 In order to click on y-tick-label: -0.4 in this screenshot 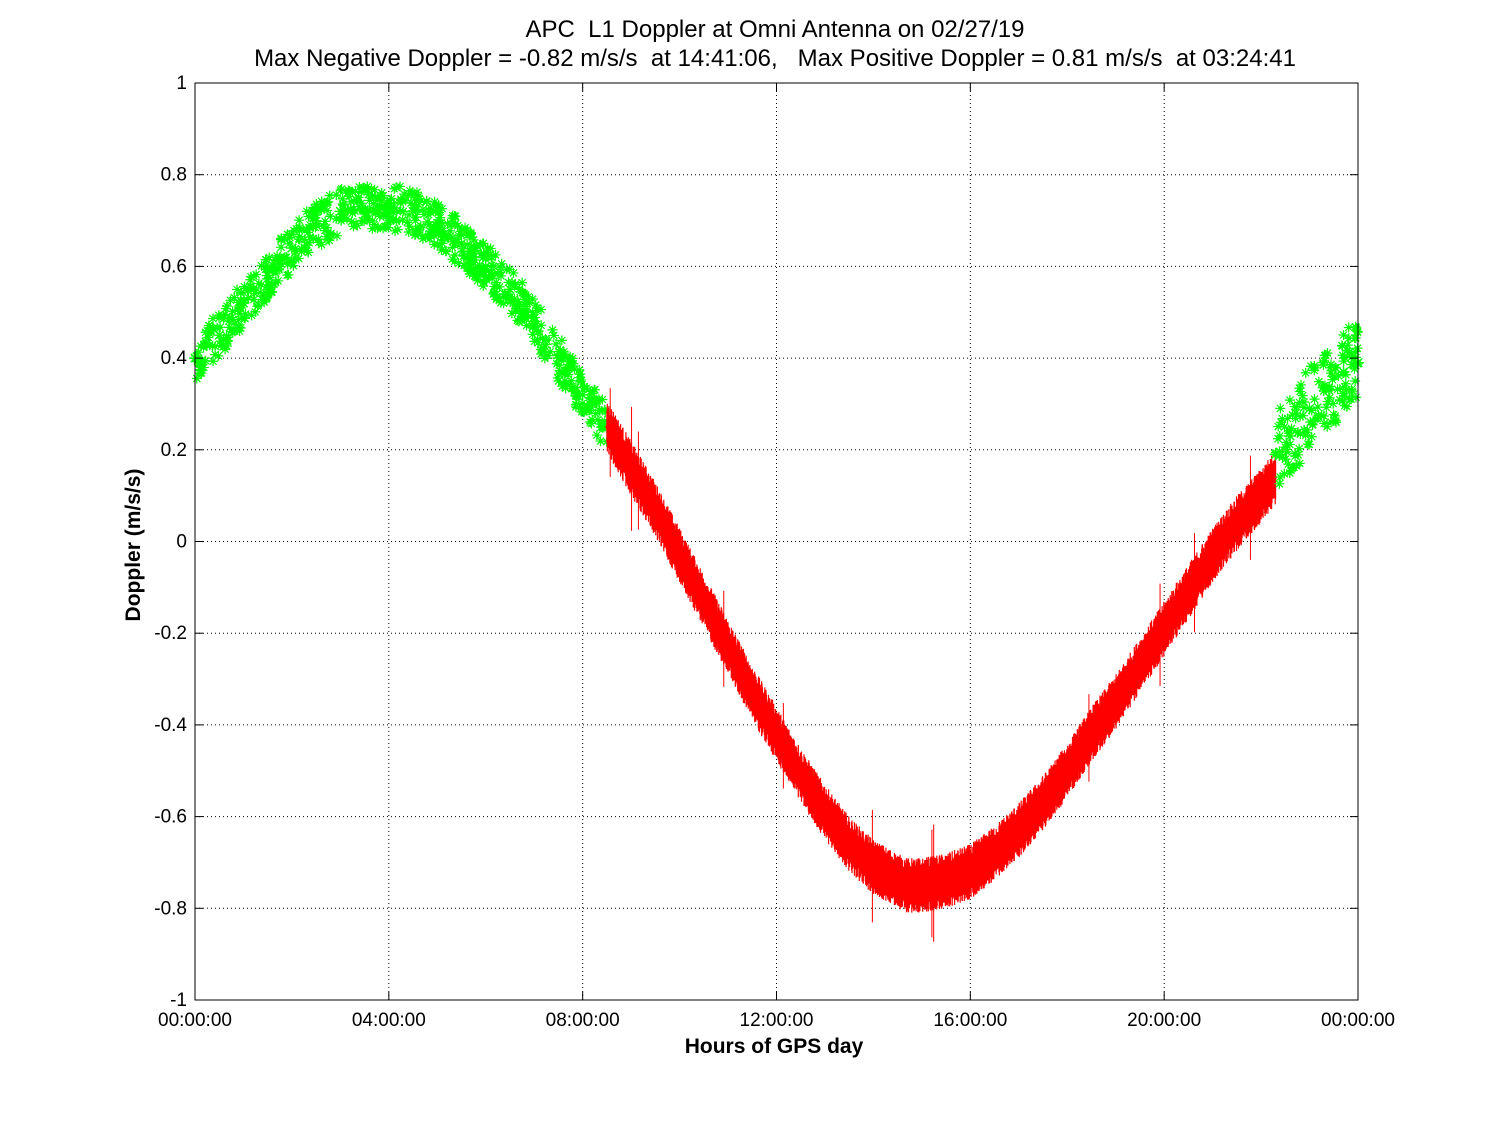, I will do `click(170, 725)`.